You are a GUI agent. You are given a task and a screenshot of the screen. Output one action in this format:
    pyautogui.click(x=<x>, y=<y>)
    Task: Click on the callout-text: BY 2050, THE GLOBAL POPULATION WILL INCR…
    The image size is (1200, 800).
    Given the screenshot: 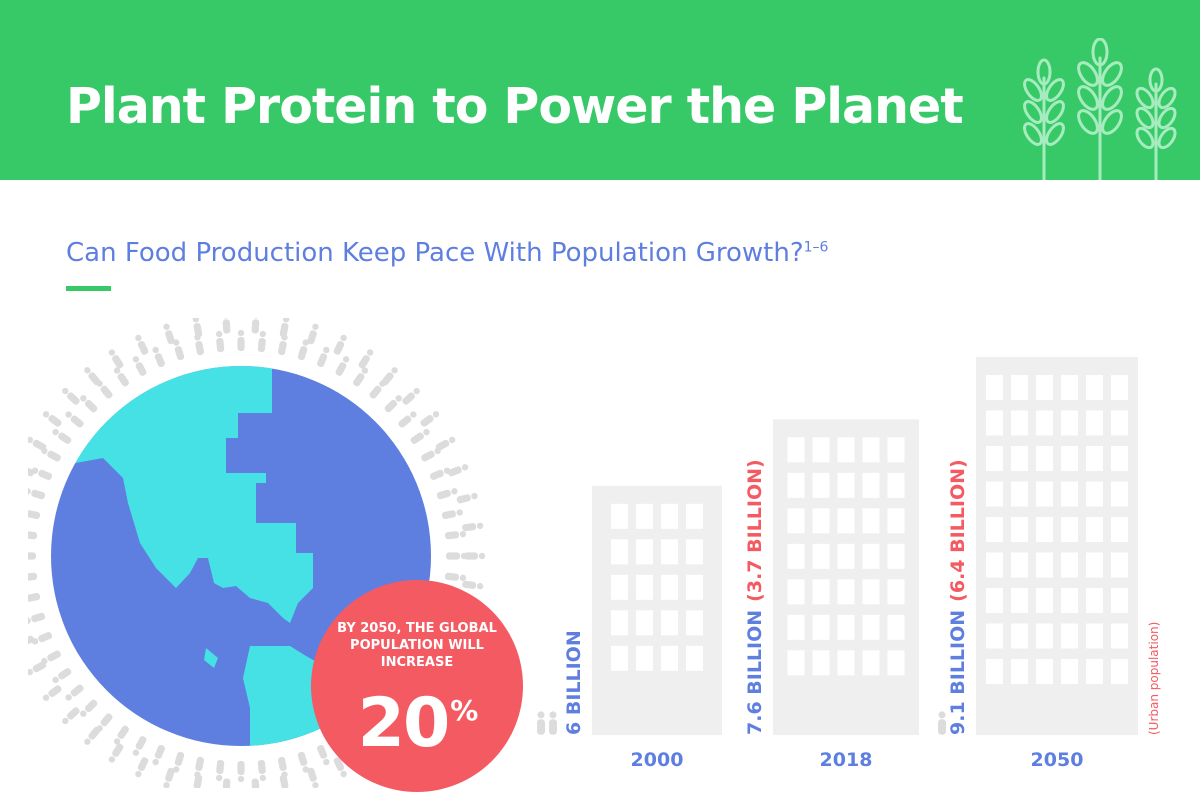 What is the action you would take?
    pyautogui.click(x=417, y=645)
    